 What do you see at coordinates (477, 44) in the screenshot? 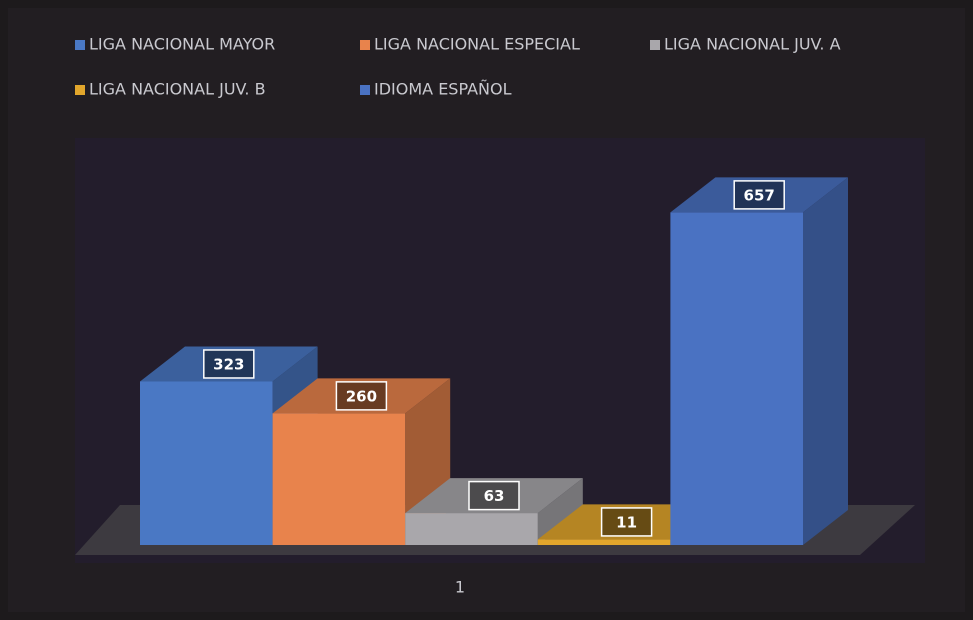
I see `legend-label: LIGA NACIONAL ESPECIAL` at bounding box center [477, 44].